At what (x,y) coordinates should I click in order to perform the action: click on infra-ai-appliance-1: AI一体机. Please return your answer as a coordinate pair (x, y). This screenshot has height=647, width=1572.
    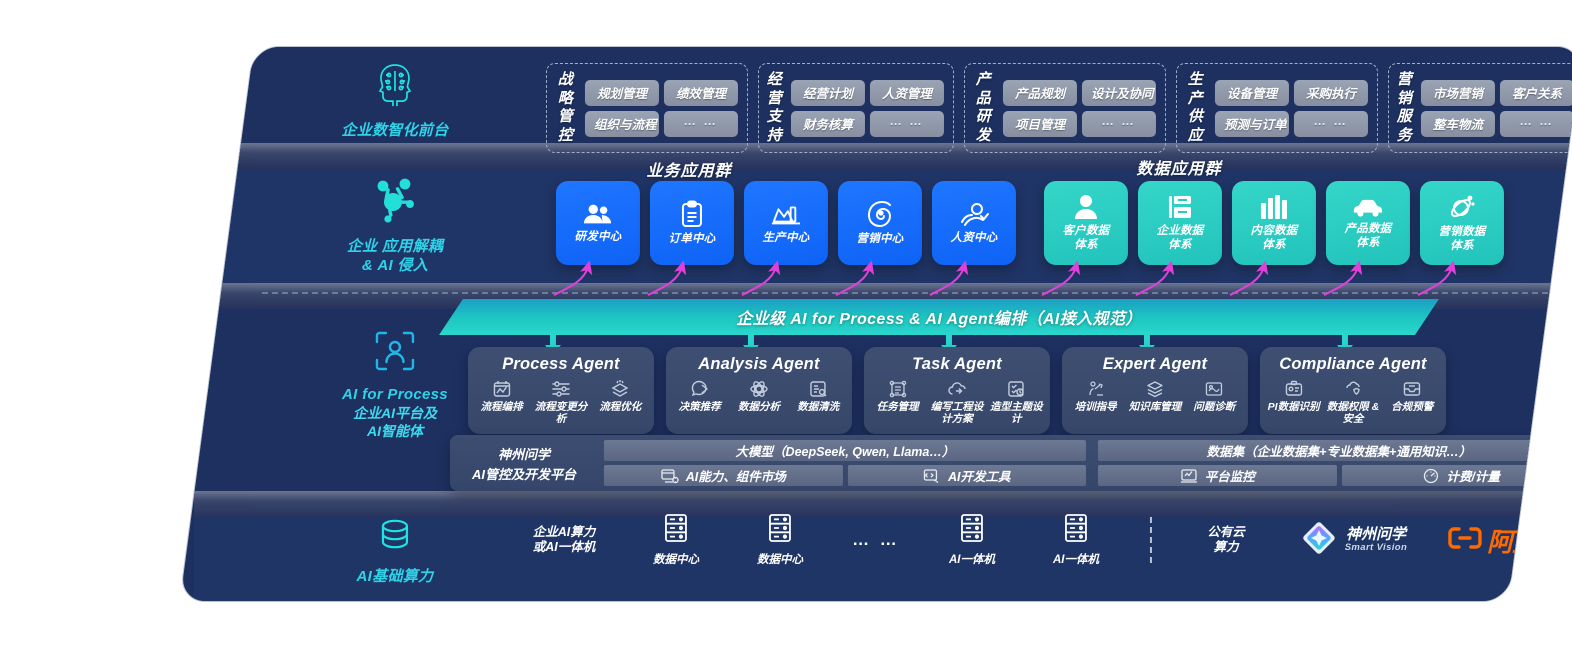
    Looking at the image, I should click on (972, 540).